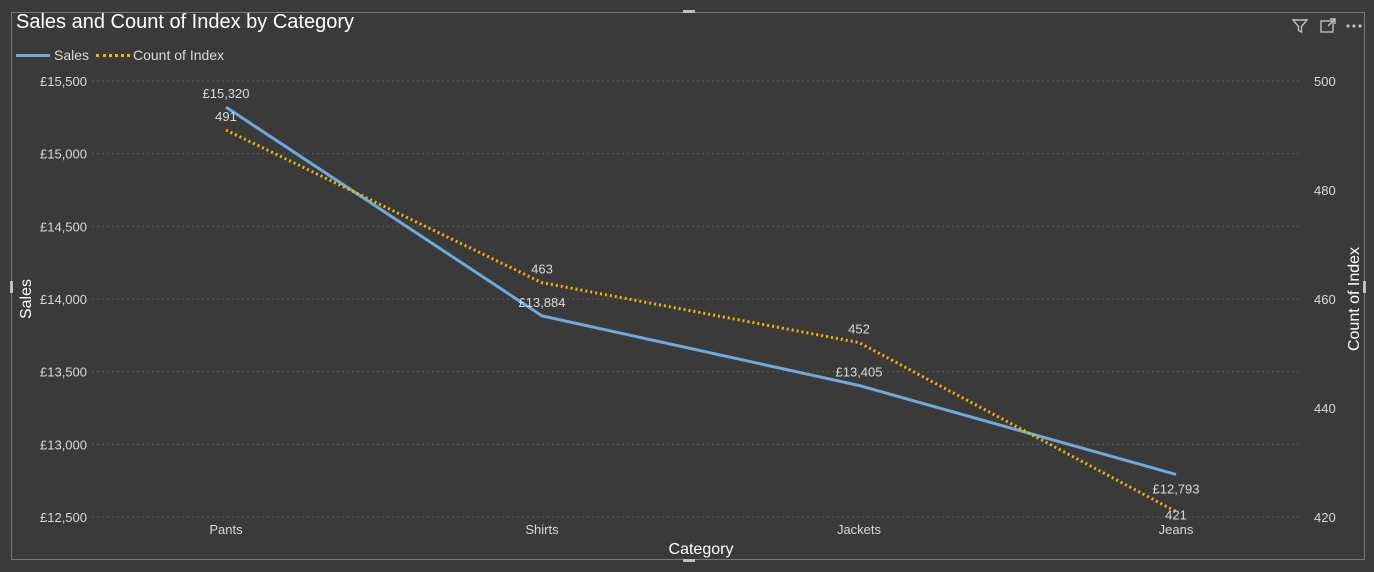 The width and height of the screenshot is (1374, 572). What do you see at coordinates (1325, 190) in the screenshot?
I see `y-right-tick-label: 480` at bounding box center [1325, 190].